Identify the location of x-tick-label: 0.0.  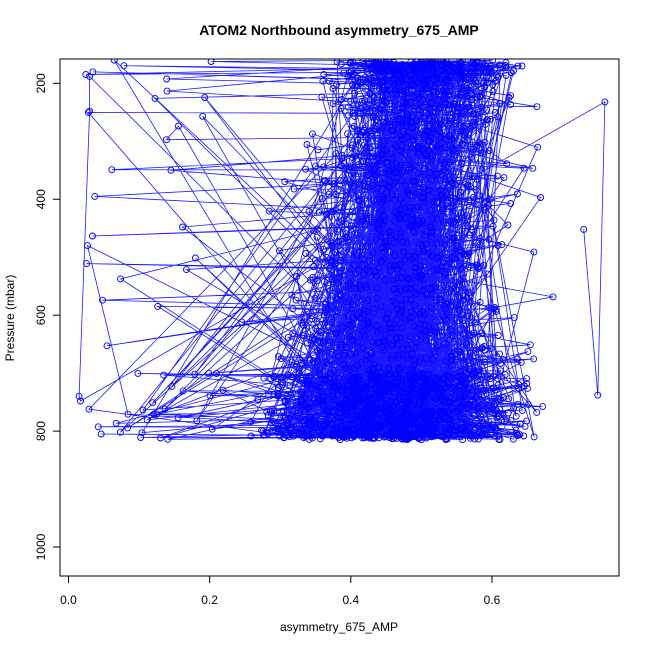
(68, 600).